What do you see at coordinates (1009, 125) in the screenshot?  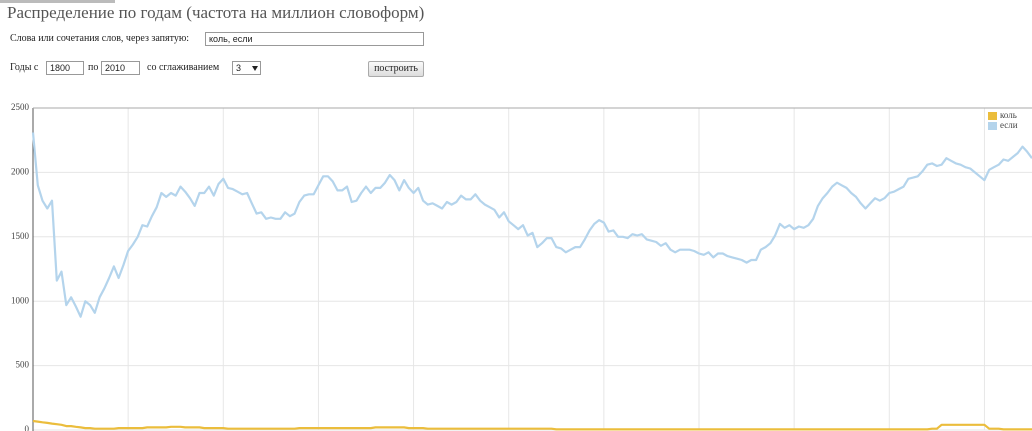 I see `legend-label: если` at bounding box center [1009, 125].